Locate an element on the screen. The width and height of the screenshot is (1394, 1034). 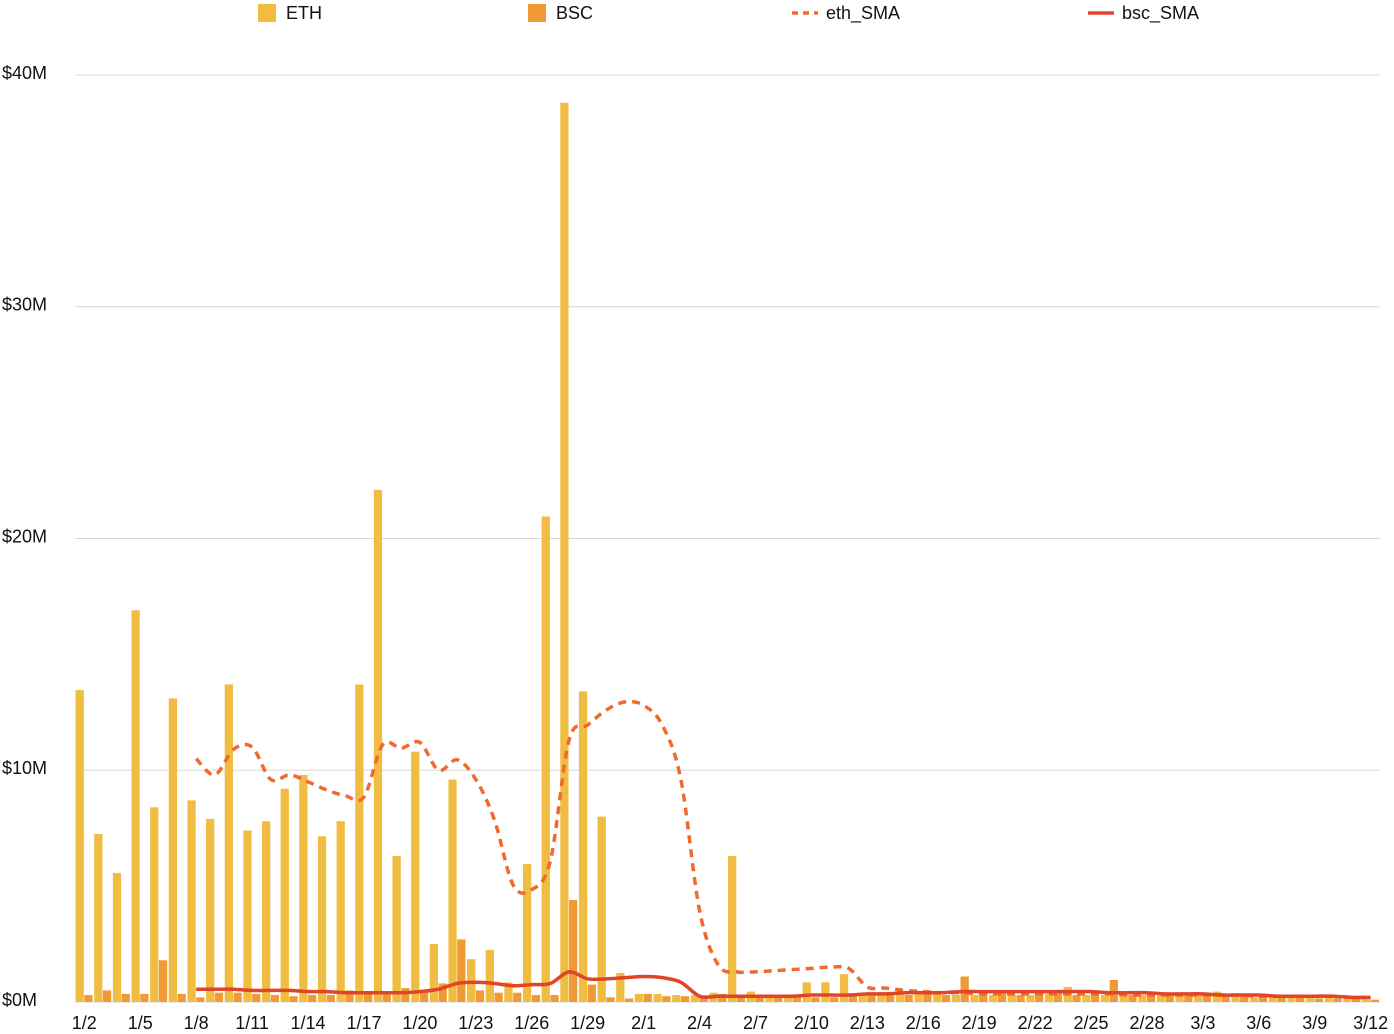
y-tick-label: $40M is located at coordinates (24, 73).